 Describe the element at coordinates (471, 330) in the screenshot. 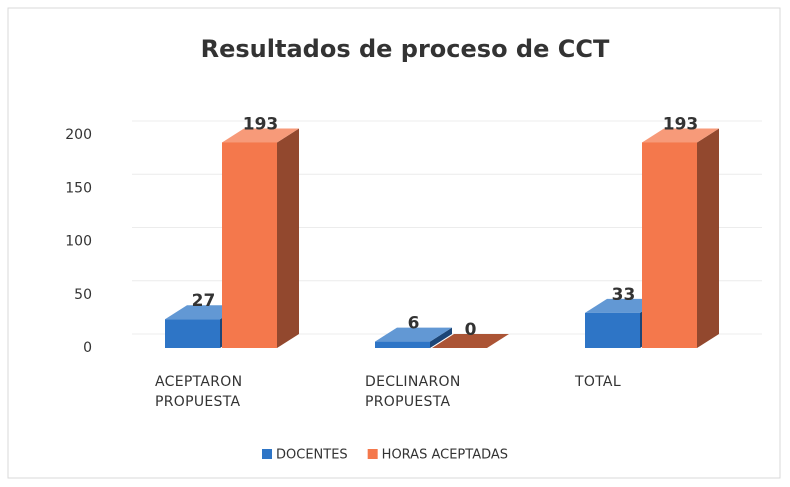

I see `value-label: 0` at that location.